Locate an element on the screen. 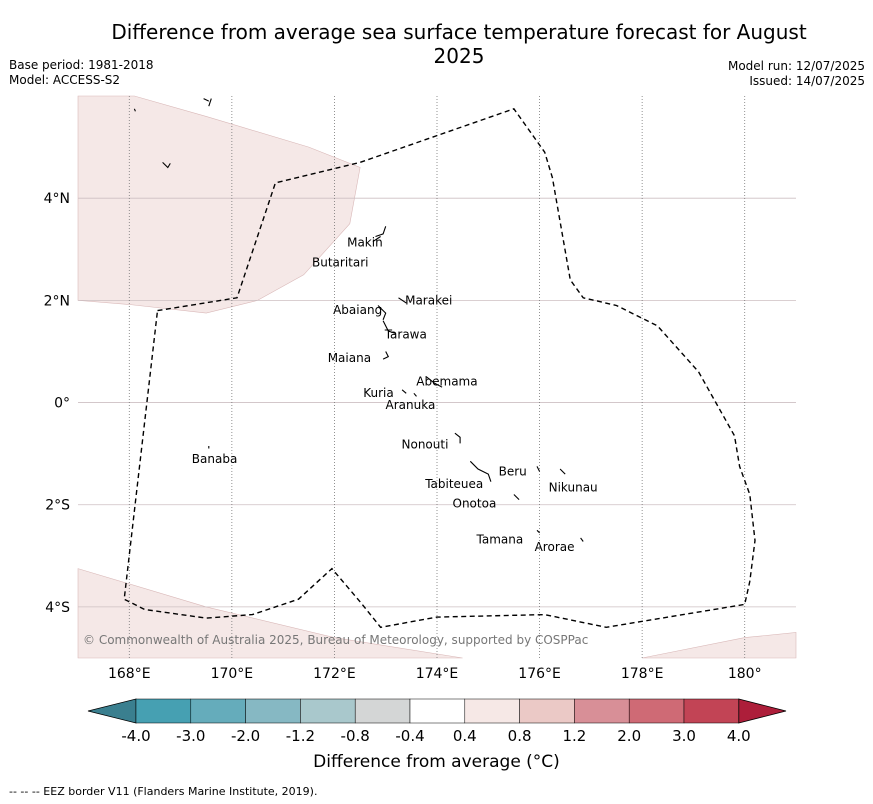 The height and width of the screenshot is (804, 873). island-label: Arorae is located at coordinates (555, 547).